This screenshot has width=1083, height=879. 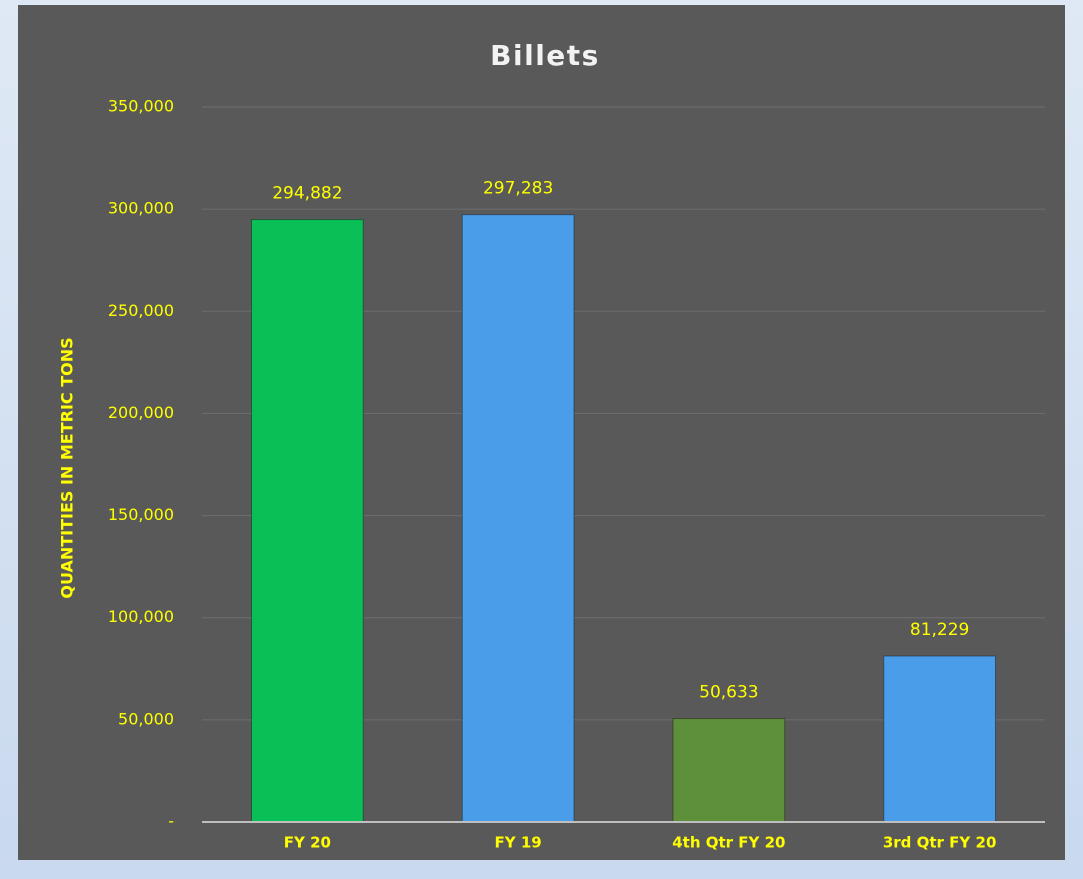 I want to click on value-label: 50,633, so click(x=728, y=693).